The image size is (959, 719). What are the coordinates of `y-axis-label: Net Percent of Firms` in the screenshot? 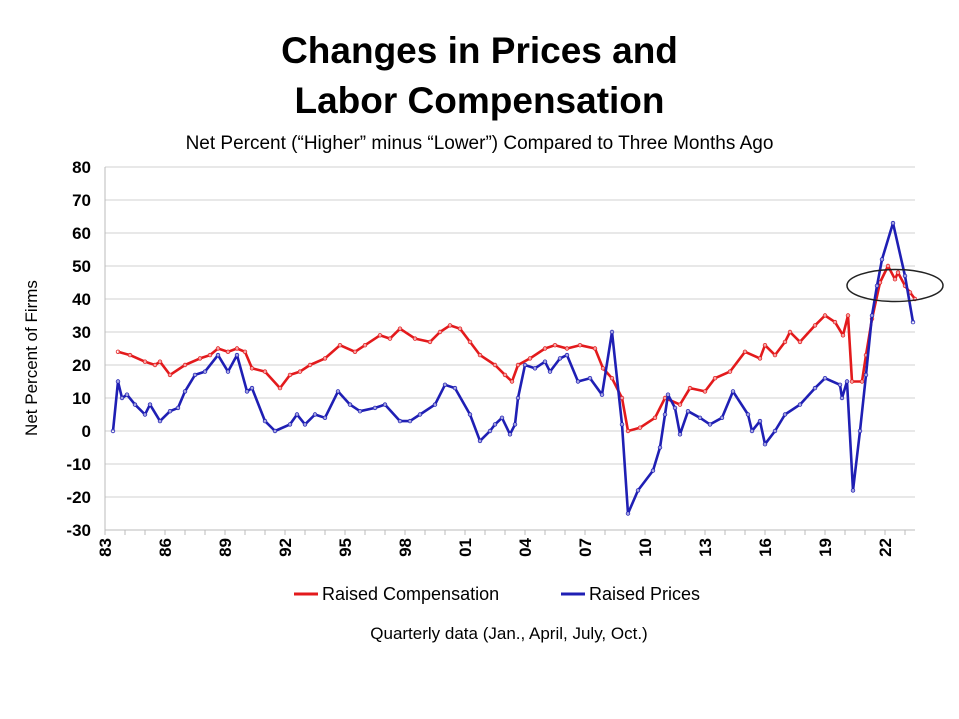 It's located at (31, 358).